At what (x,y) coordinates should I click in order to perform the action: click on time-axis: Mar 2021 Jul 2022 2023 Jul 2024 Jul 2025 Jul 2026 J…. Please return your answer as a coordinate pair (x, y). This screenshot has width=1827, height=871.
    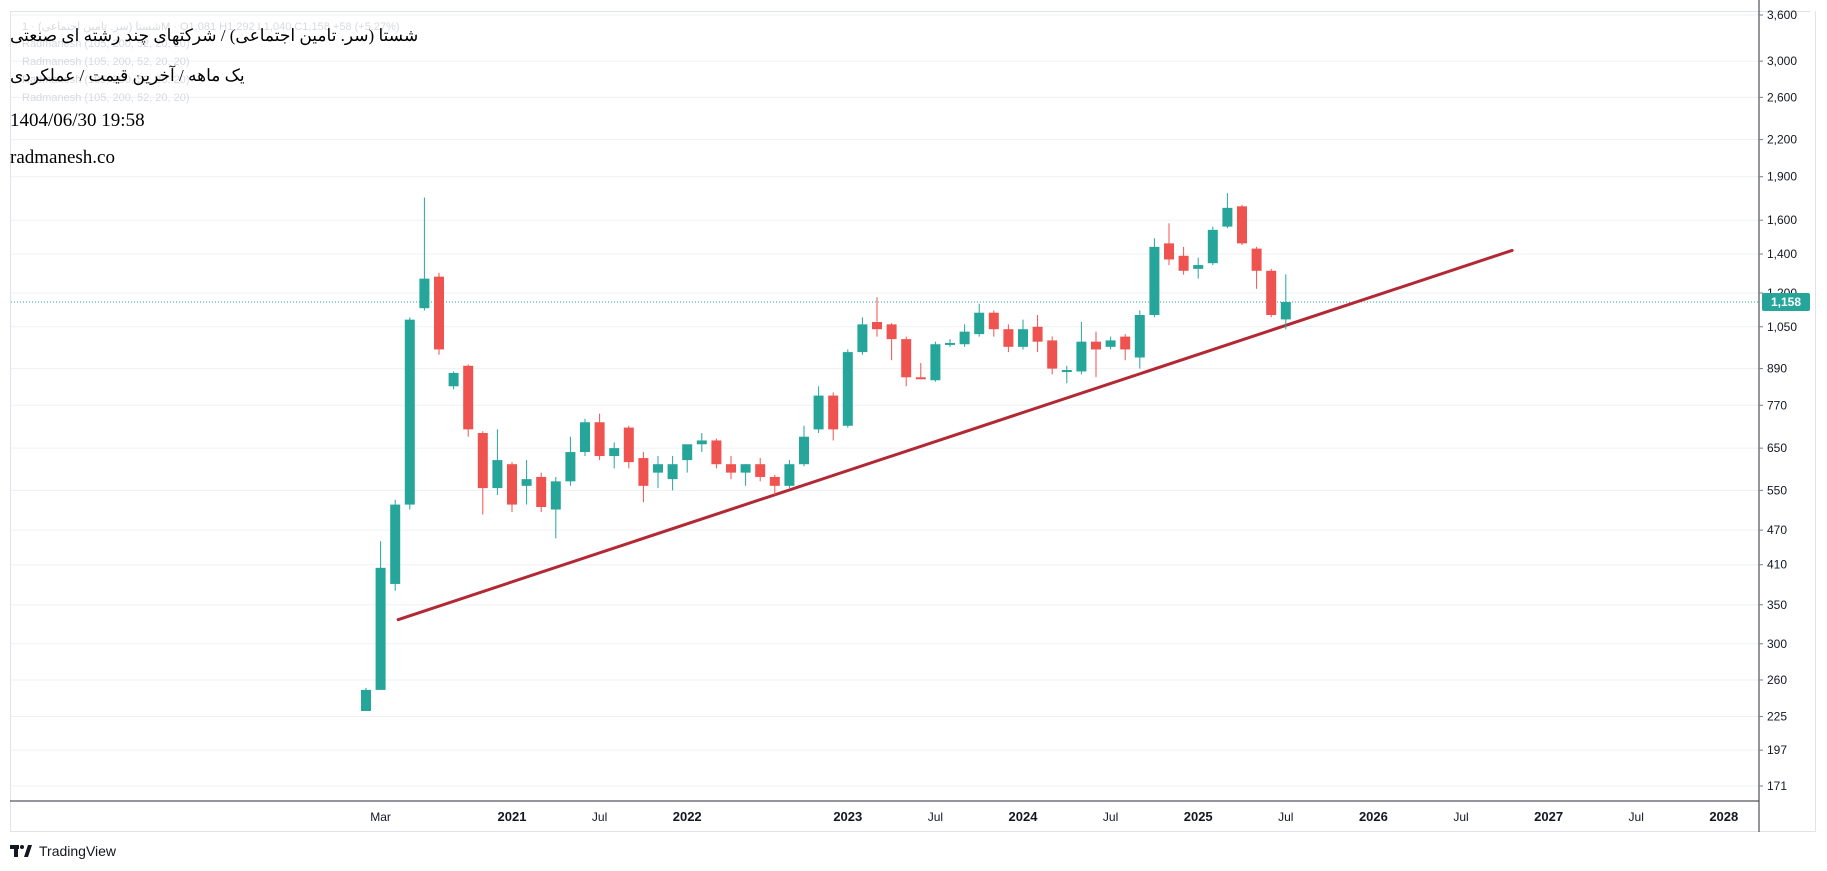
    Looking at the image, I should click on (1054, 816).